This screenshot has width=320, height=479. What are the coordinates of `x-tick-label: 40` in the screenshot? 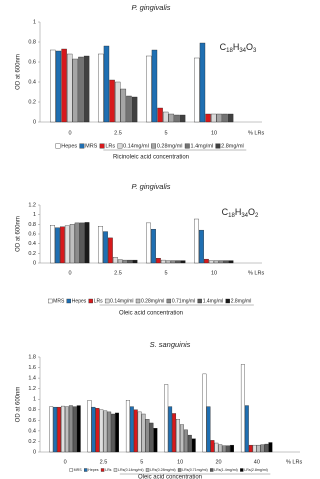 It's located at (257, 462).